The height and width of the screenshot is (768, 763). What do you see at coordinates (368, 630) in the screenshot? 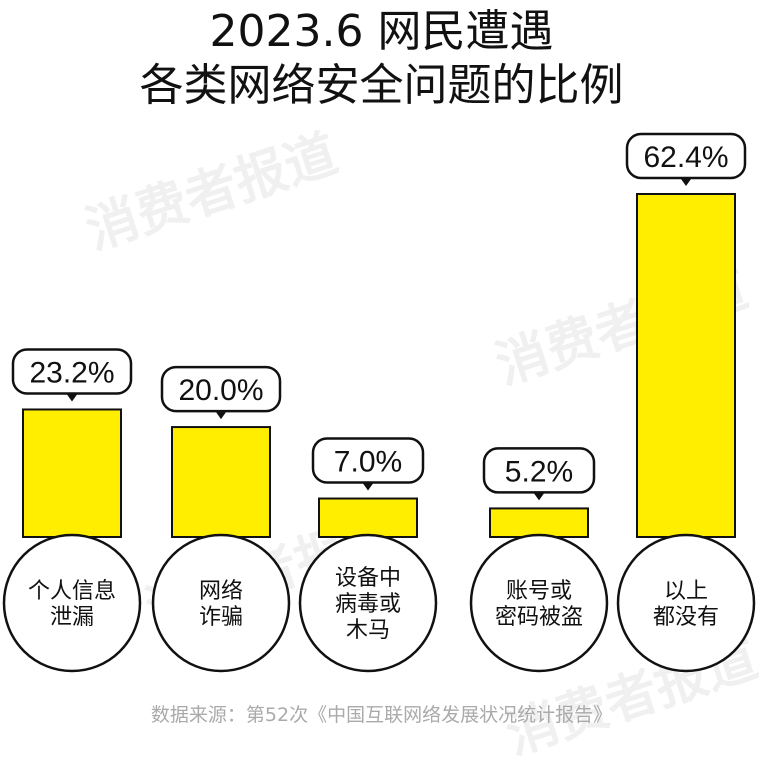
I see `category-label-3-line-3: 木马` at bounding box center [368, 630].